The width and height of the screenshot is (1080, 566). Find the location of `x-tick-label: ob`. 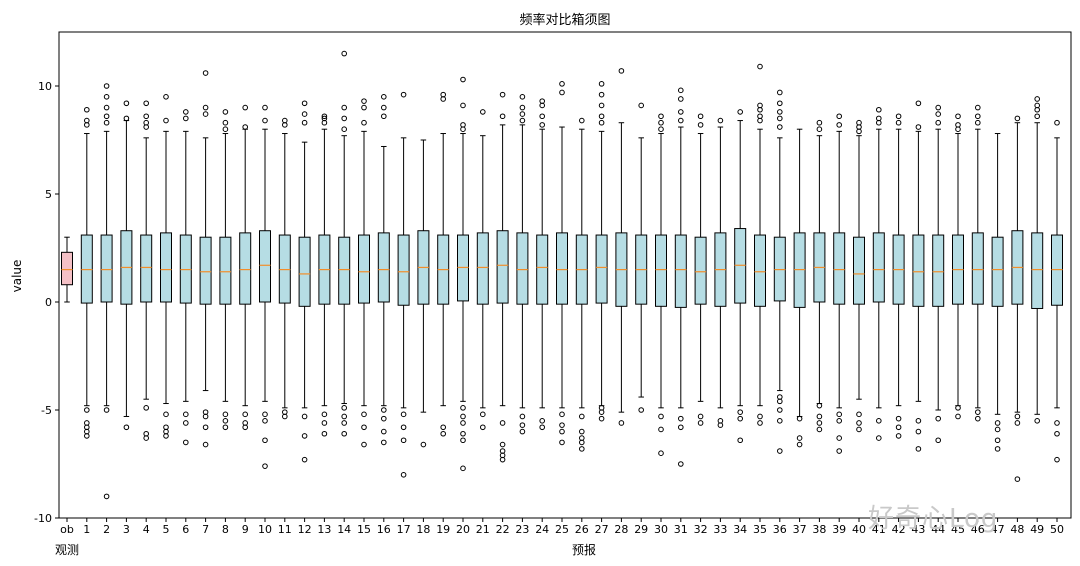

x-tick-label: ob is located at coordinates (67, 529).